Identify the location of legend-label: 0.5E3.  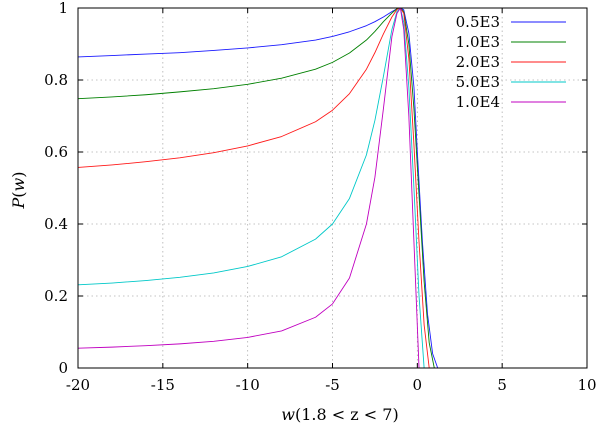
(478, 22).